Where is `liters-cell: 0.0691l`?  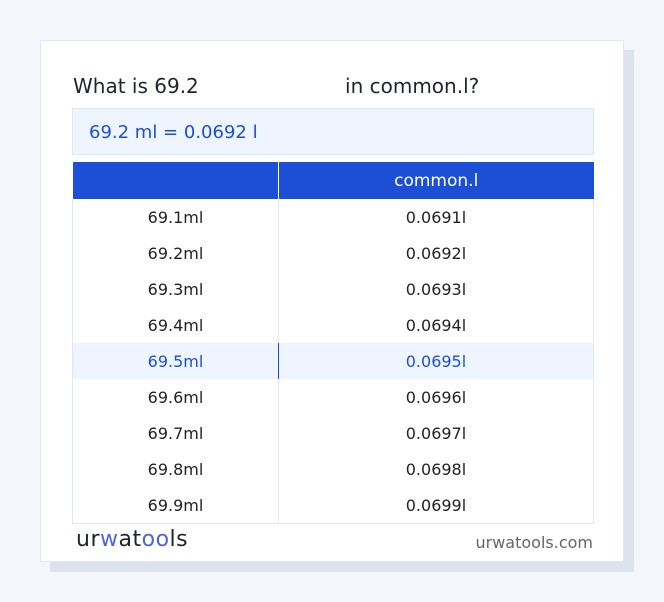
liters-cell: 0.0691l is located at coordinates (436, 217).